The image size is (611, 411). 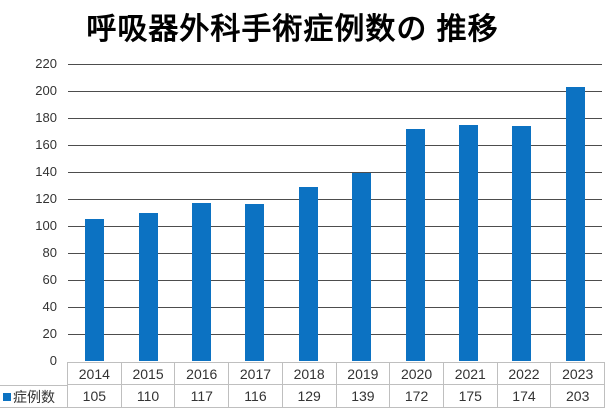 I want to click on legend-marker-icon, so click(x=7, y=396).